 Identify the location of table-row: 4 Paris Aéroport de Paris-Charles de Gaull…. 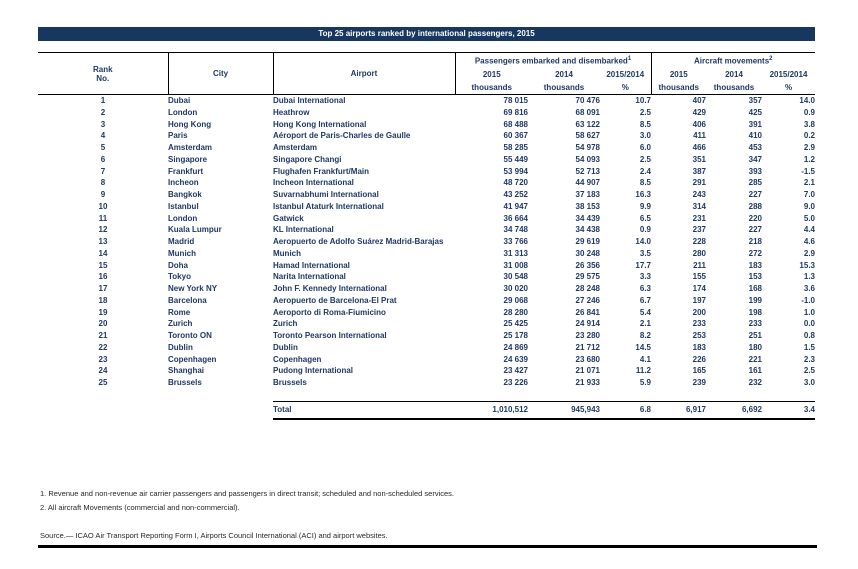
(426, 136).